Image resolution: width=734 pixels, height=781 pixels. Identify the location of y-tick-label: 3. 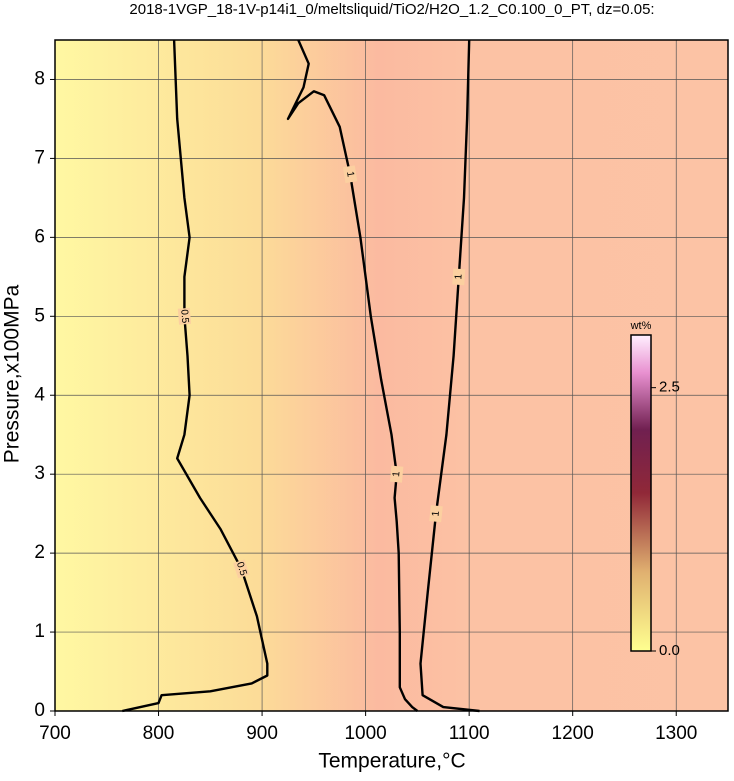
(39, 473).